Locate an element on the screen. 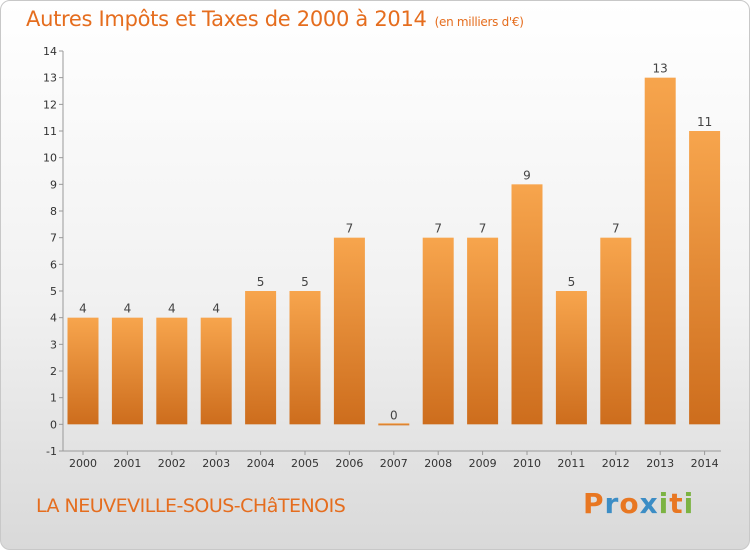  x-tick-label-2009: 2009 is located at coordinates (483, 463).